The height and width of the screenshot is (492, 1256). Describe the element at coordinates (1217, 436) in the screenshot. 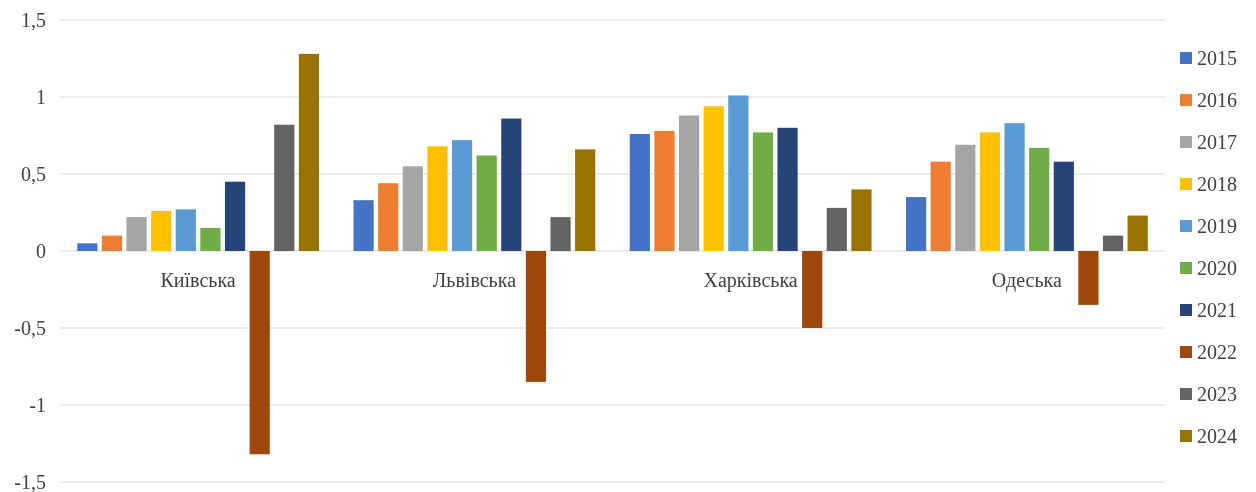

I see `legend-label: 2024` at that location.